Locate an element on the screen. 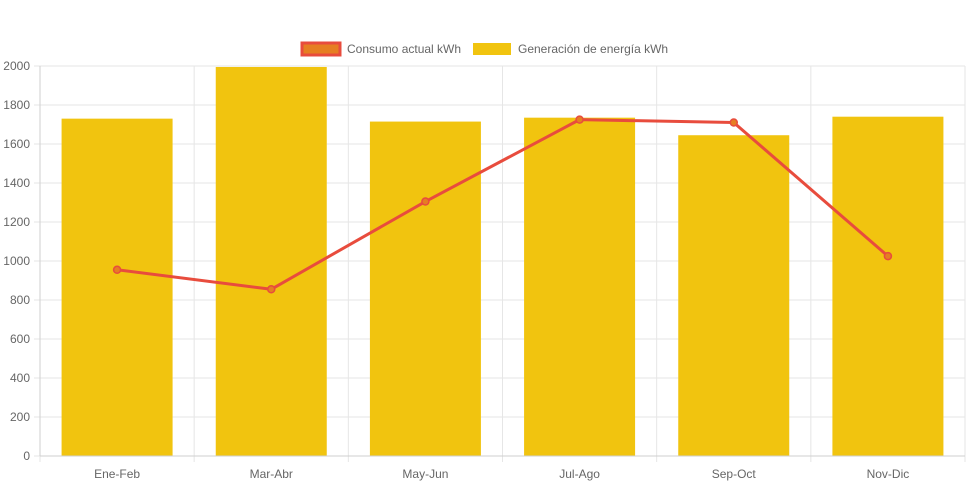 The image size is (971, 485). legend-swatch-generacion is located at coordinates (492, 49).